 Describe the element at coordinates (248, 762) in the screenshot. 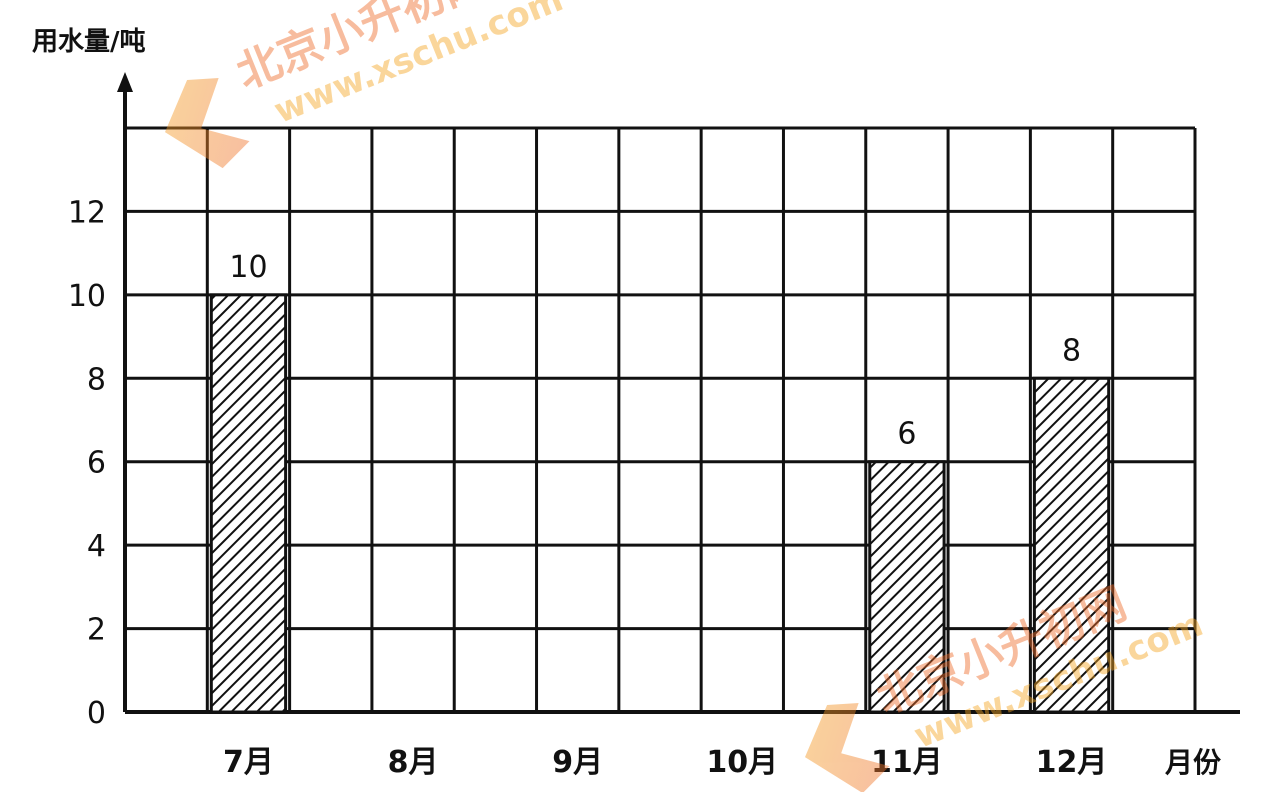

I see `x-tick-label: 7月` at that location.